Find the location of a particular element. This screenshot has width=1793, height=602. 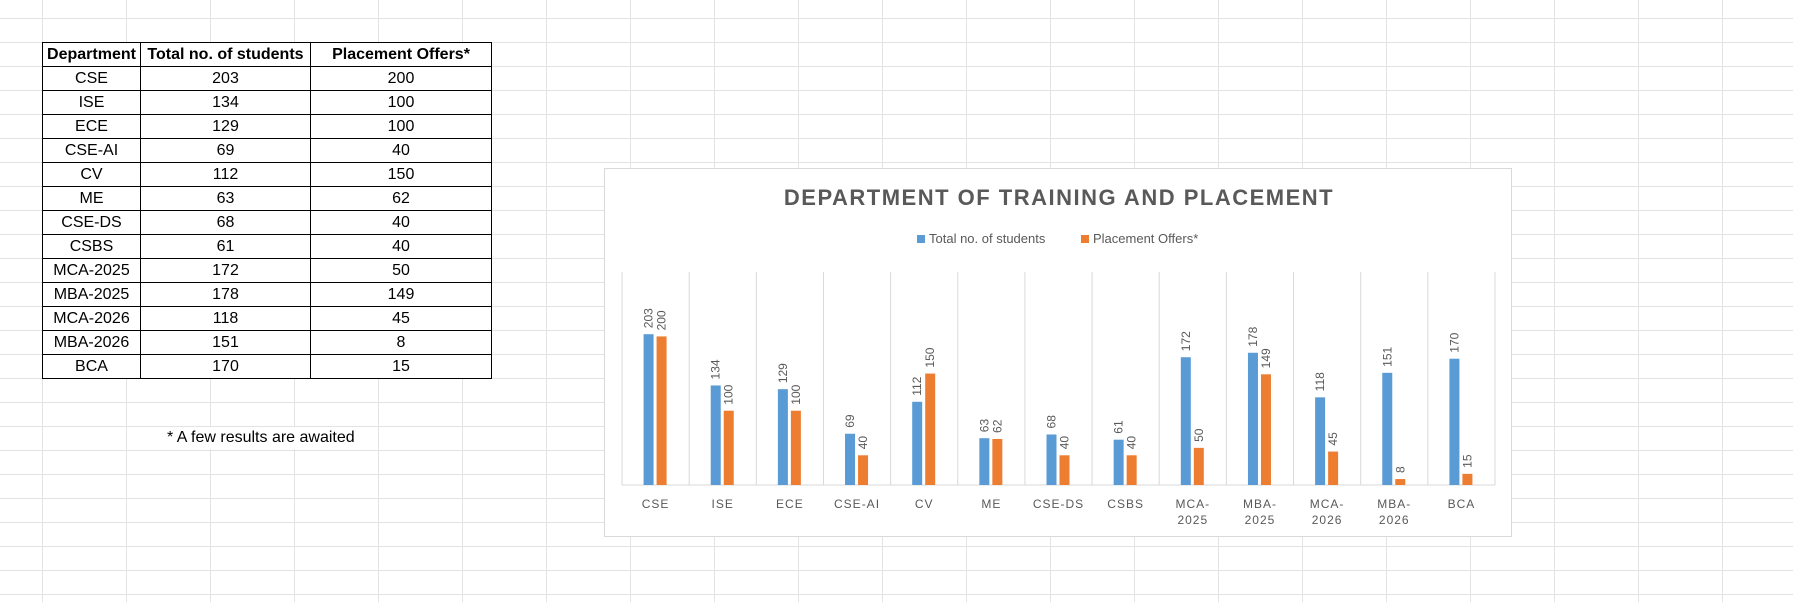

data-label: 100 is located at coordinates (729, 394).